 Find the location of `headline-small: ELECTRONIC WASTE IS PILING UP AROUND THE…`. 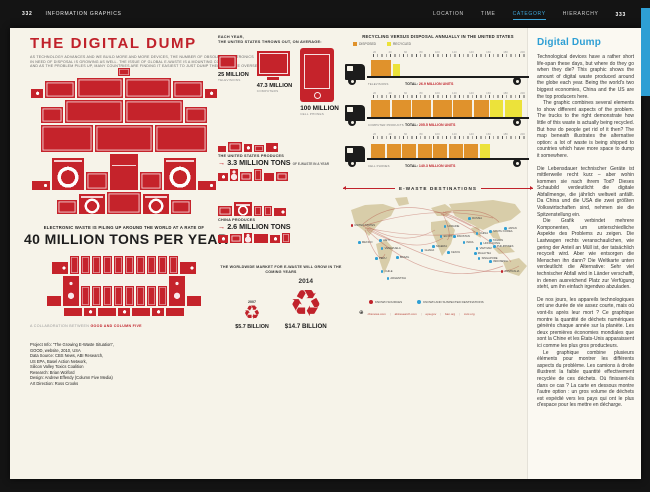

headline-small: ELECTRONIC WASTE IS PILING UP AROUND THE… is located at coordinates (124, 227).